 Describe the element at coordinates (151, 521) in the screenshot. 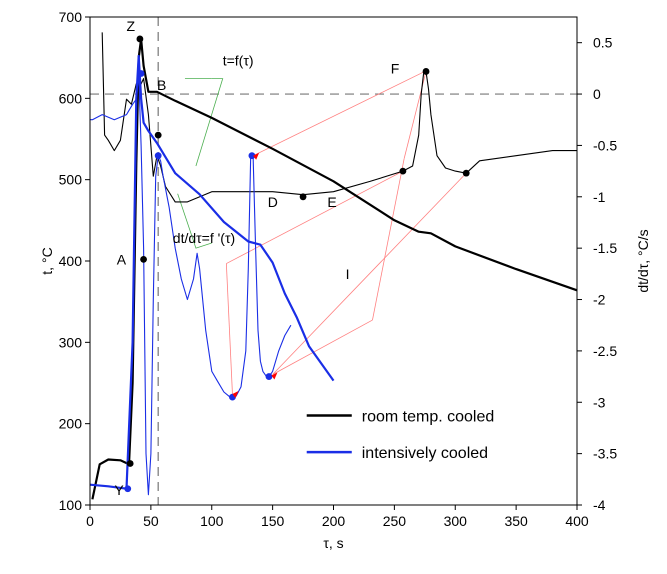

I see `x-tick-label: 50` at that location.